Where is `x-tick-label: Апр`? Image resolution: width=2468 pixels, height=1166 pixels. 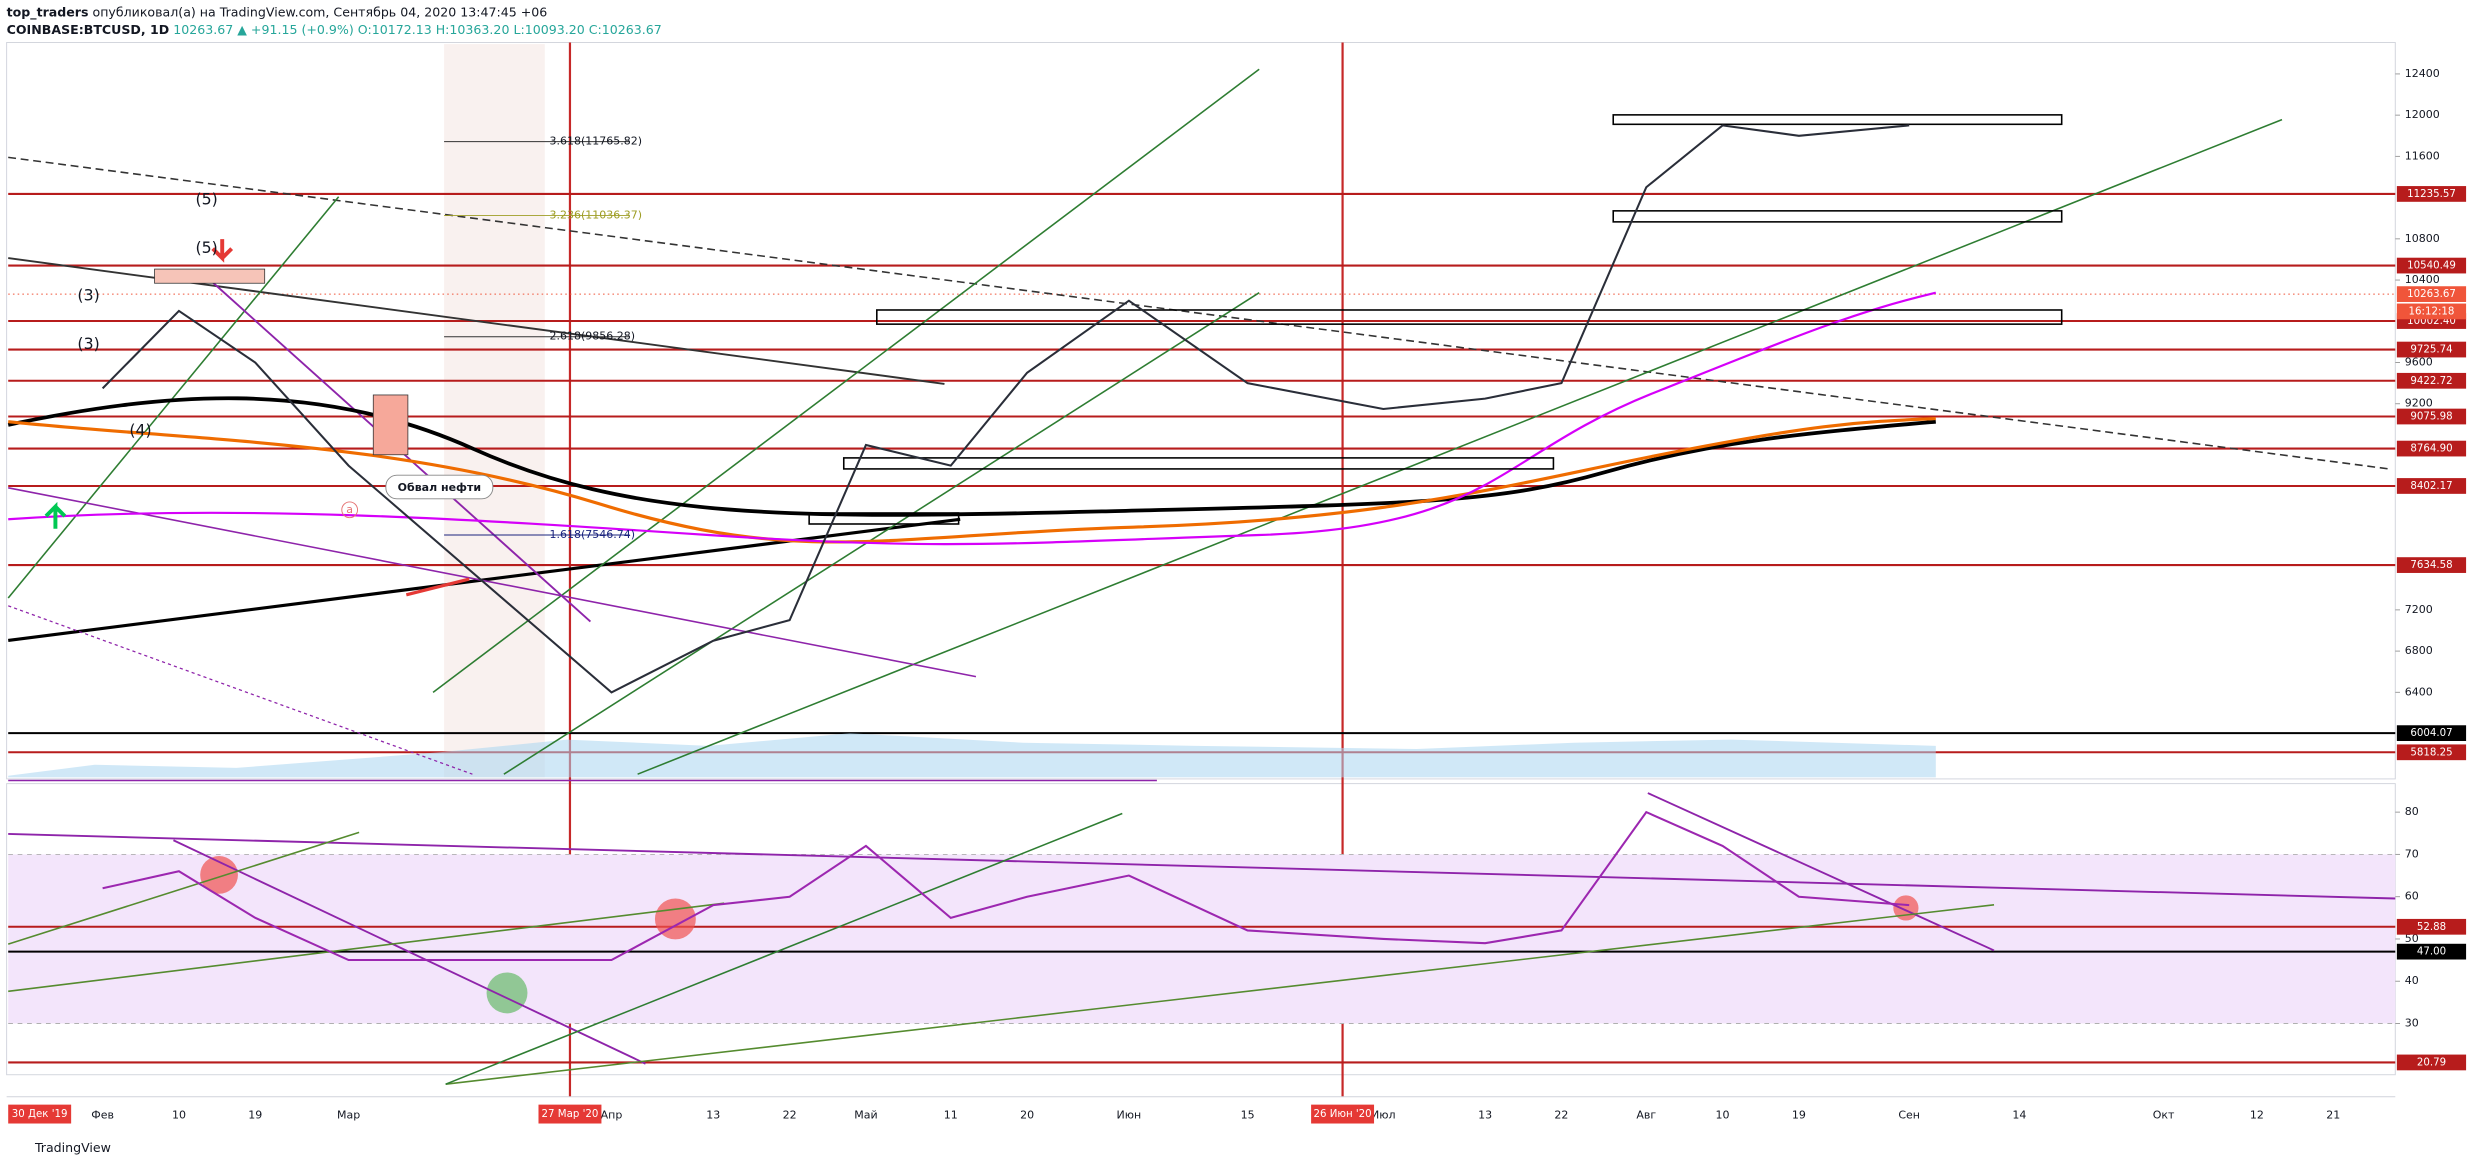 x-tick-label: Апр is located at coordinates (612, 1115).